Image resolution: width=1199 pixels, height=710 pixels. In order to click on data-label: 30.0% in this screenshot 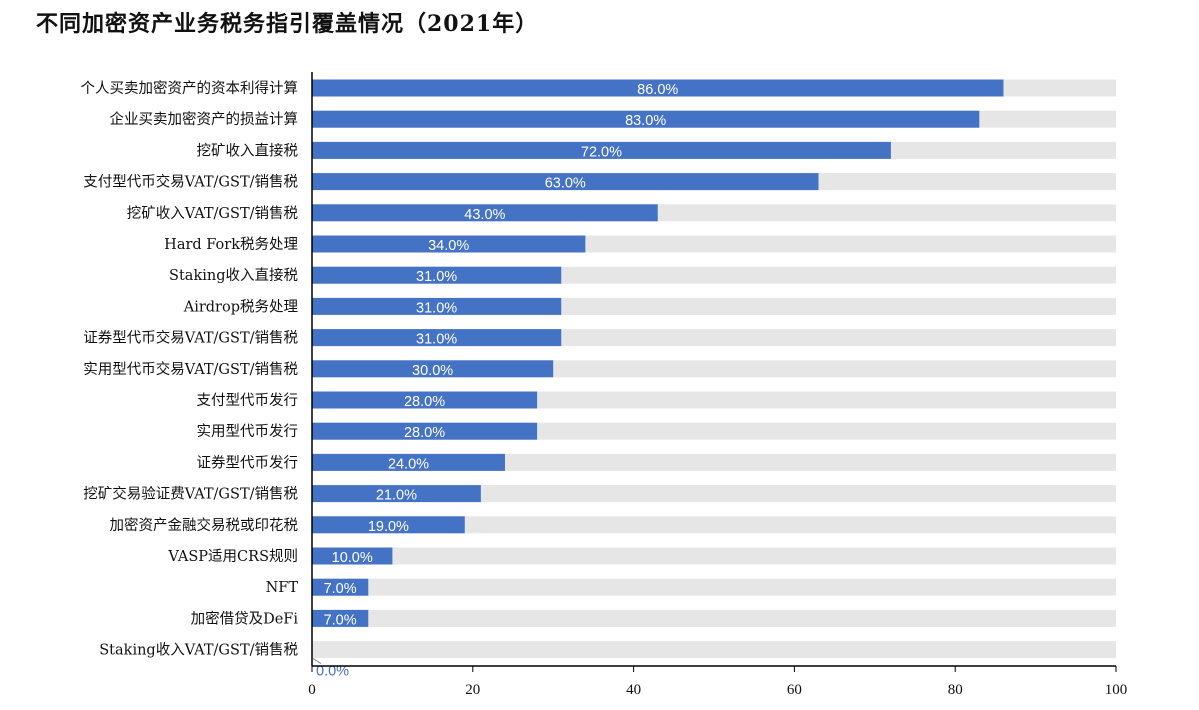, I will do `click(432, 371)`.